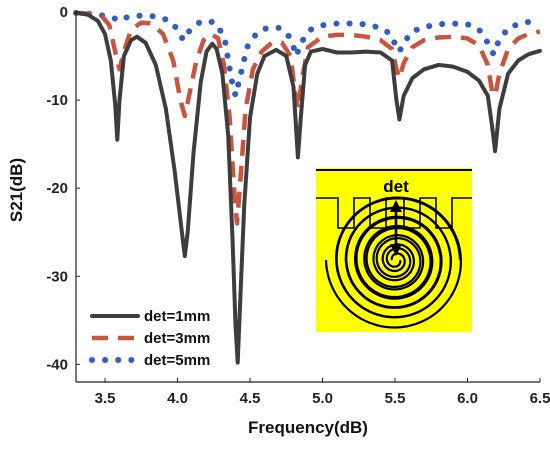 This screenshot has width=550, height=449. I want to click on y-tick-label: -20, so click(57, 188).